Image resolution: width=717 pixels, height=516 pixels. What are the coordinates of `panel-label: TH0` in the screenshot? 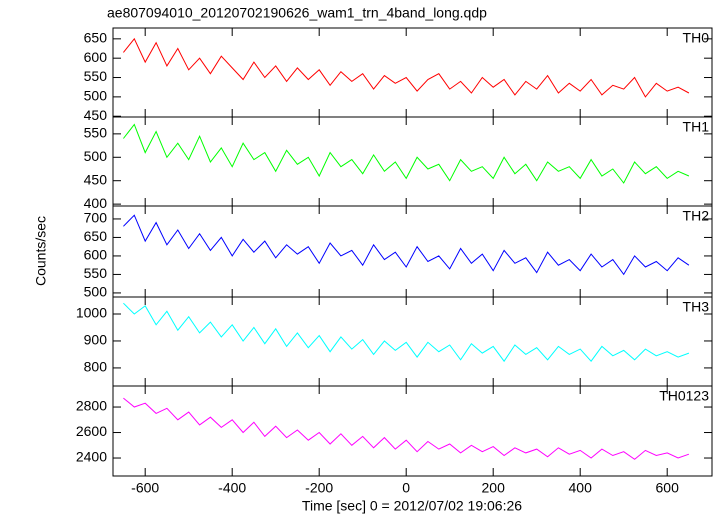 It's located at (696, 38).